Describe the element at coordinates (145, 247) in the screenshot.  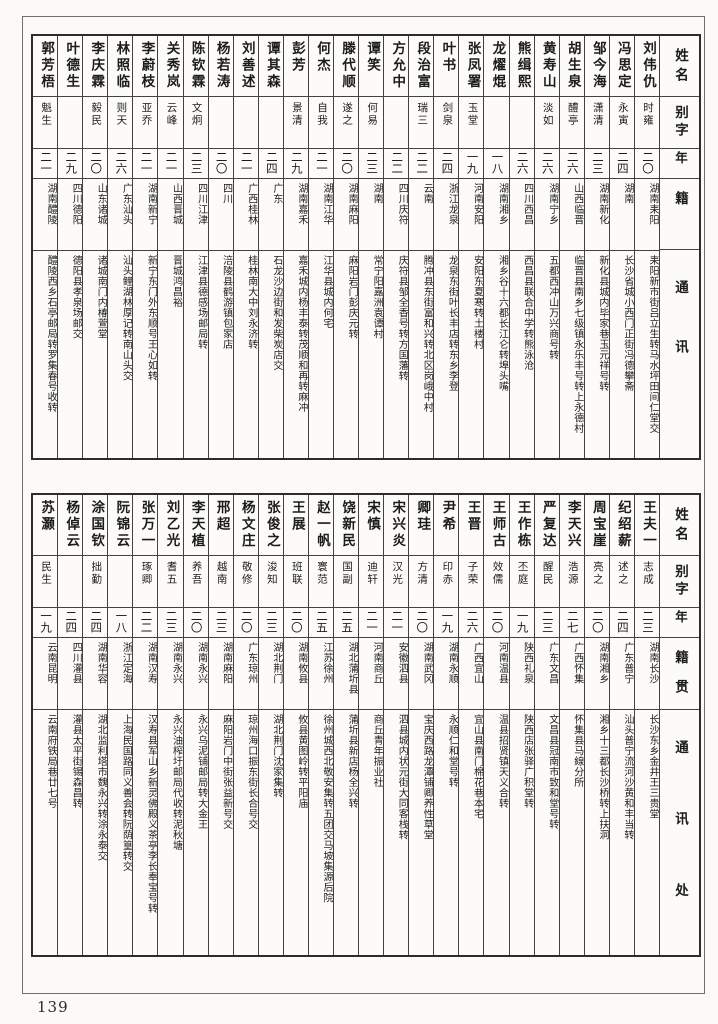
I see `entry-column: 李蔚枝 亚乔 二一 湖南新宁 新宁东门外东顺号王心如转` at that location.